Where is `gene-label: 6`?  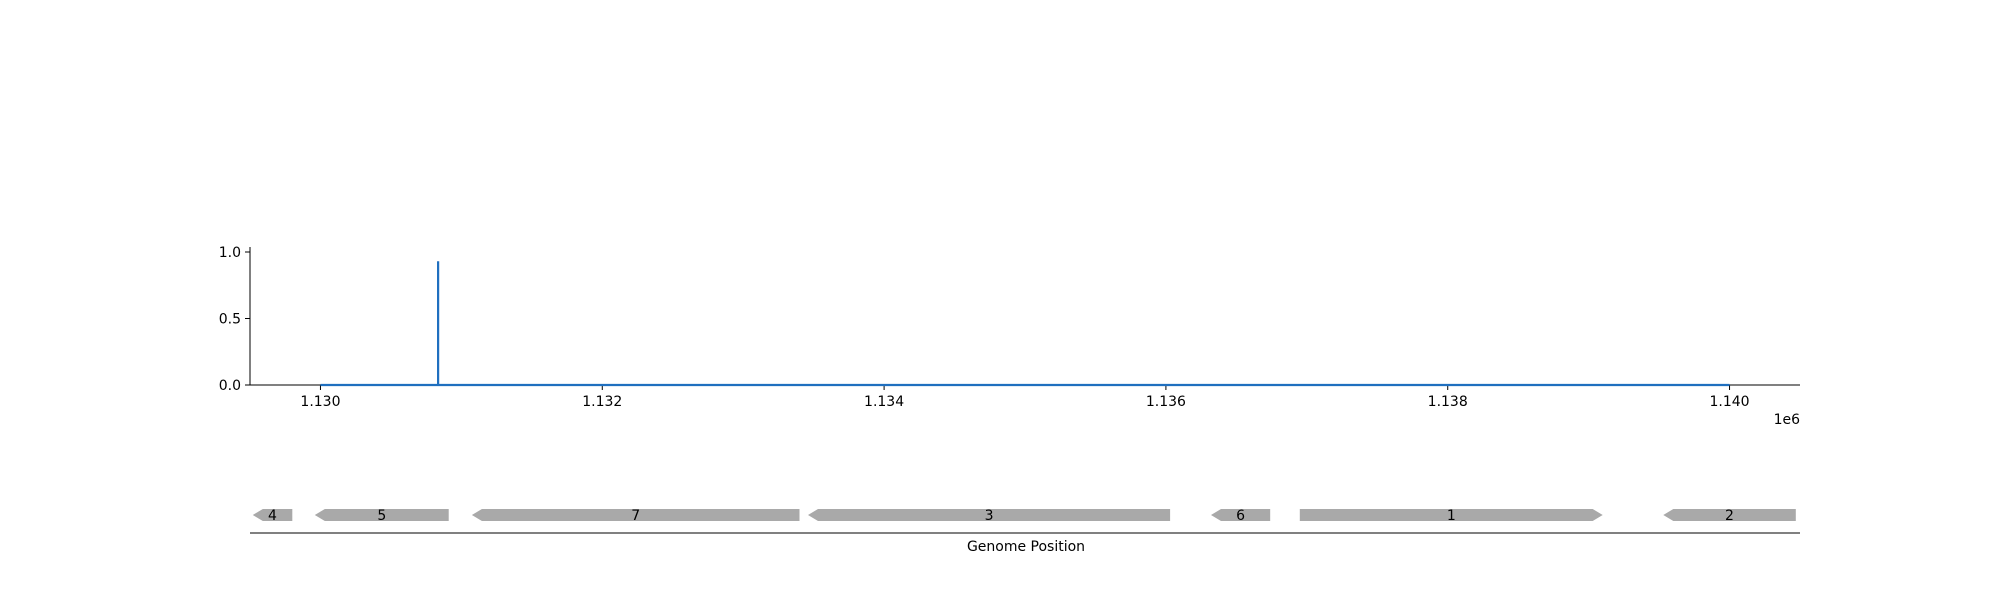
gene-label: 6 is located at coordinates (1240, 516).